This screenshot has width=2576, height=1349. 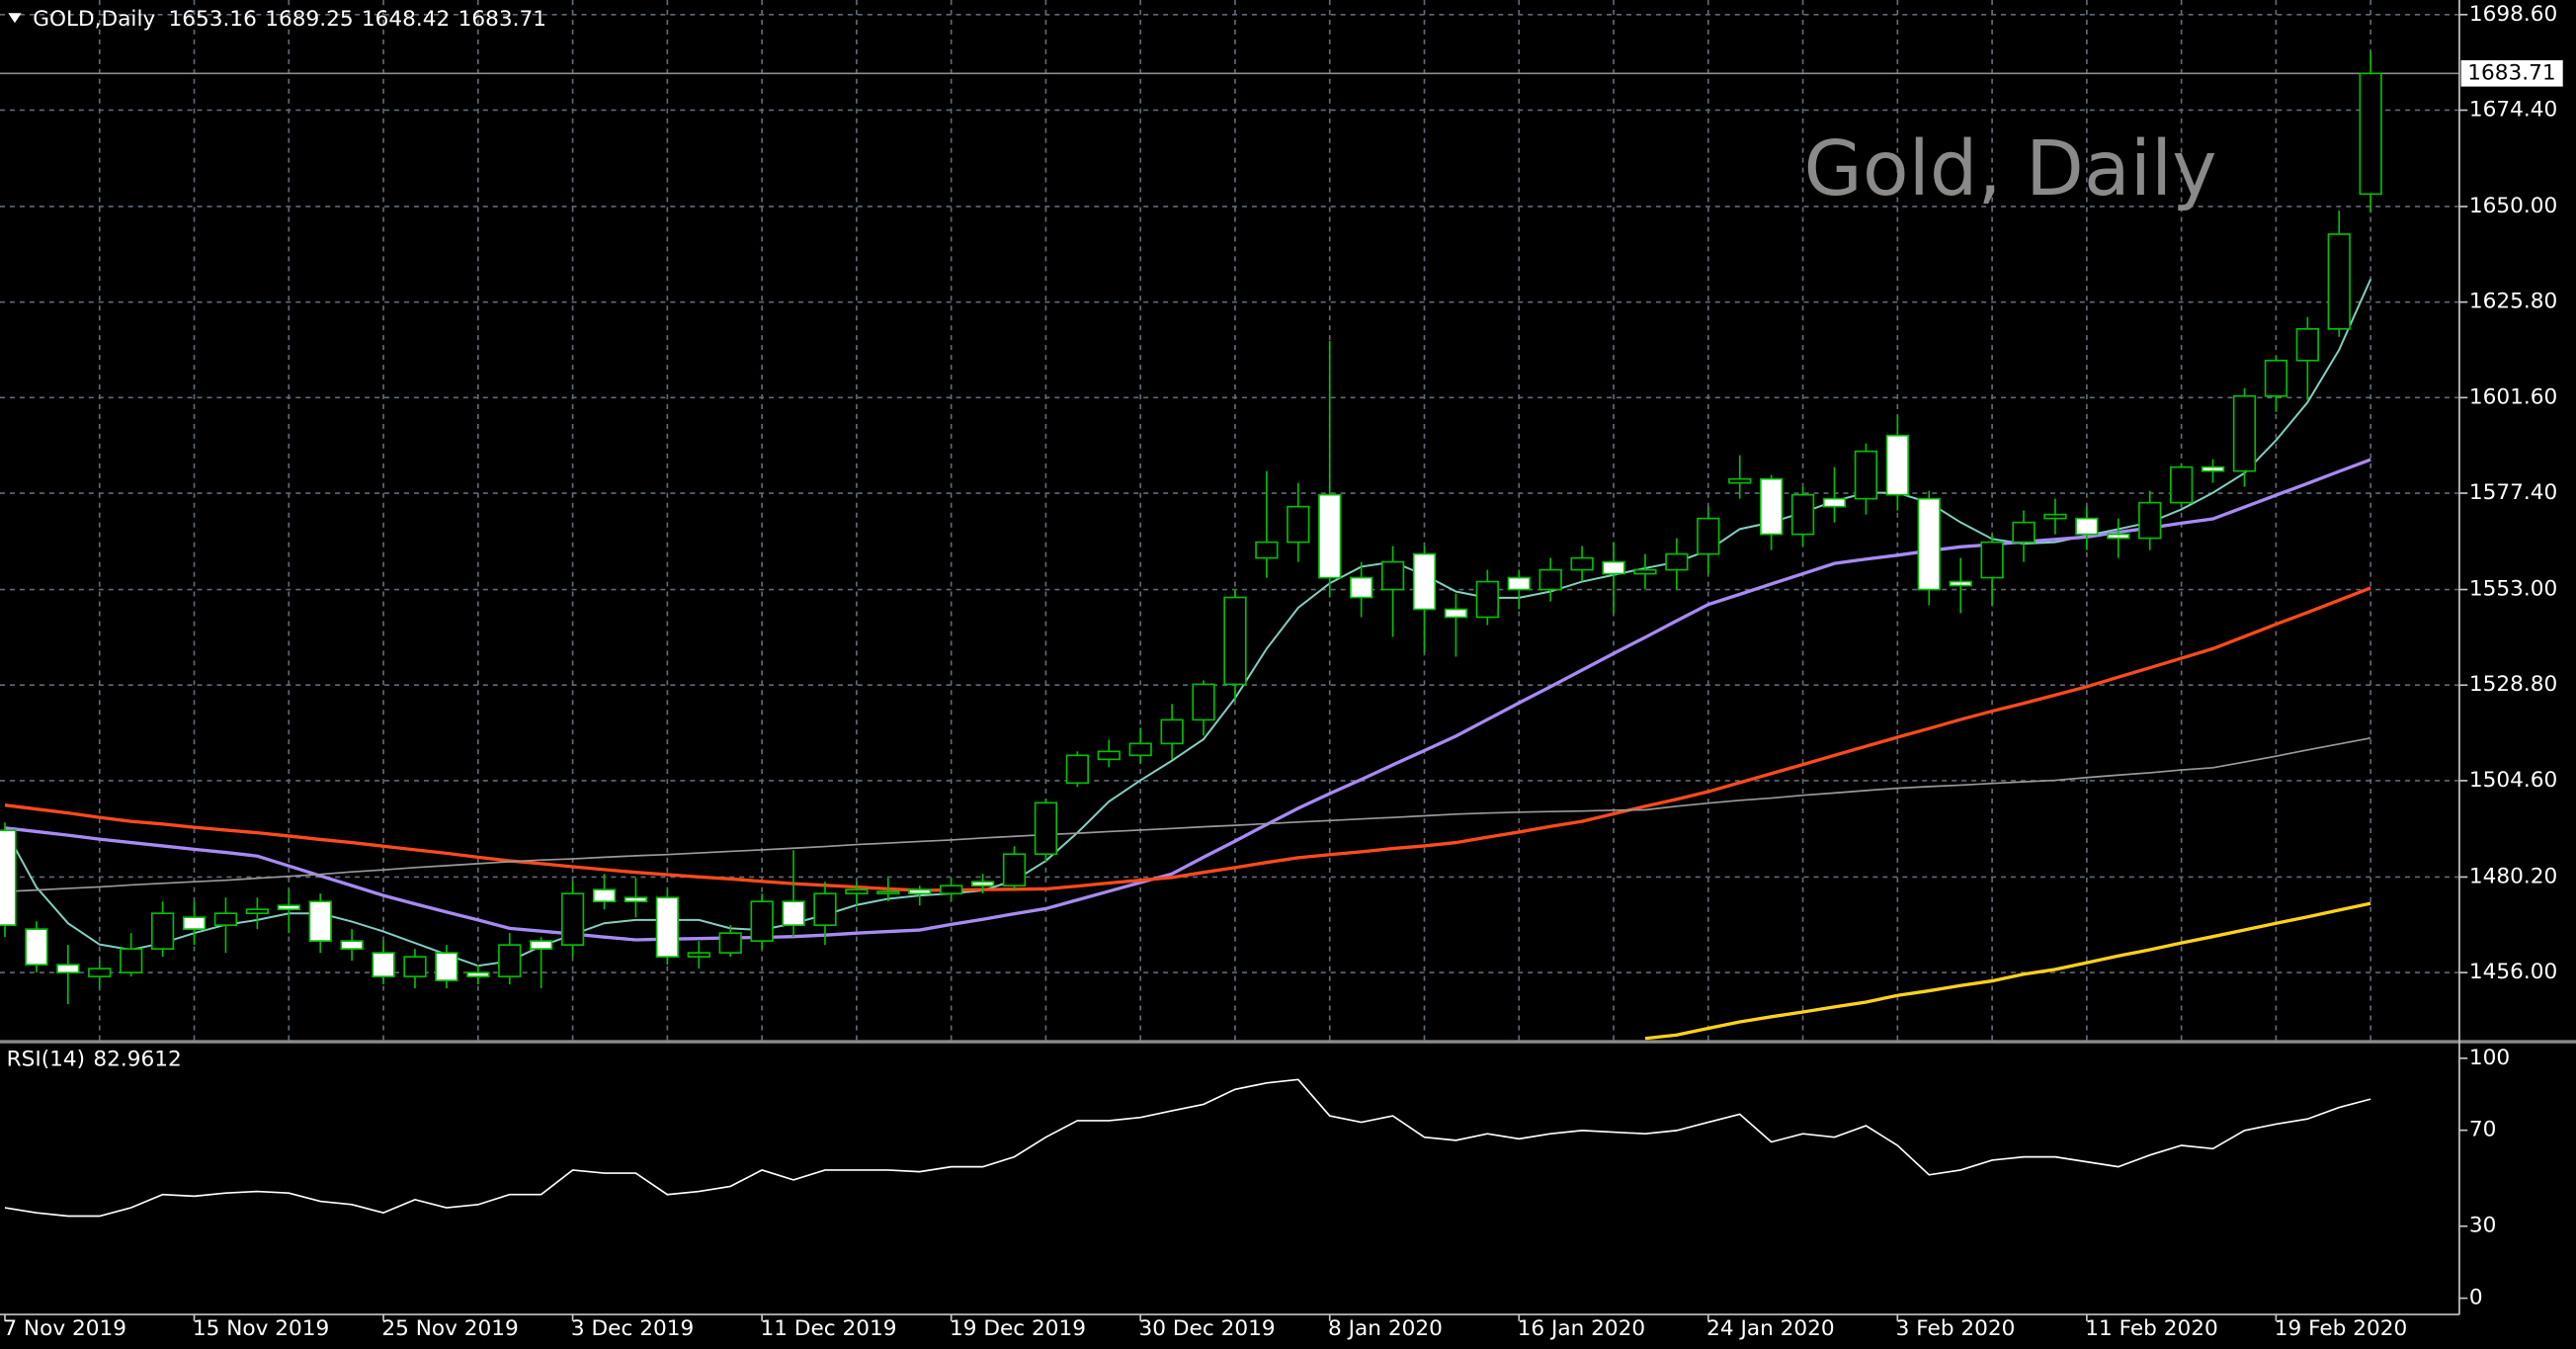 I want to click on y-tick-label: 1528.80, so click(x=2513, y=684).